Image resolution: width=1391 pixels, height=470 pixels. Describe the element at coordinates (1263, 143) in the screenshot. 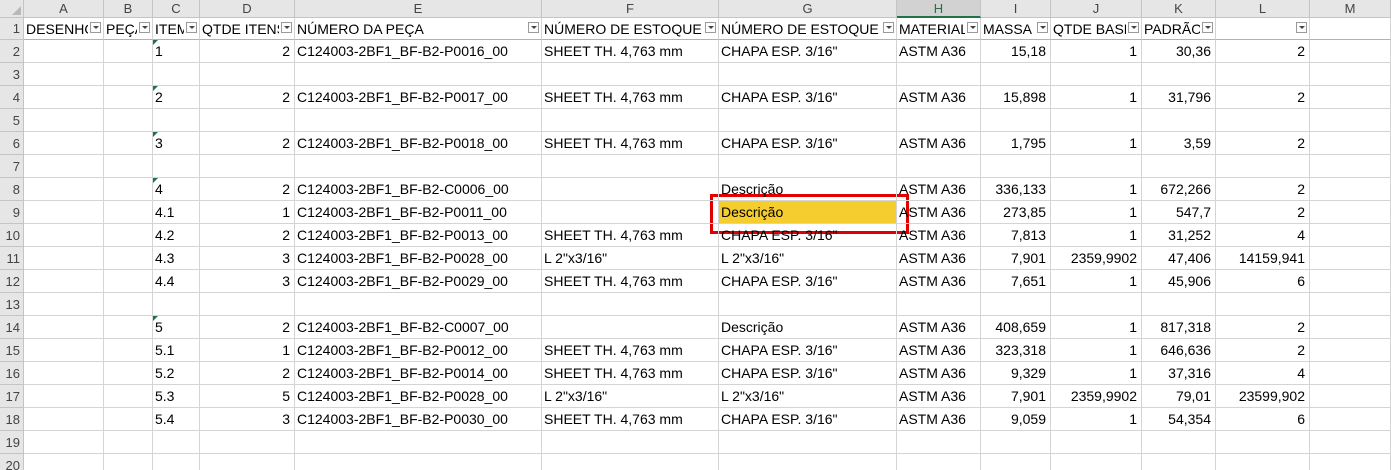

I see `table-cell-l6: 2` at that location.